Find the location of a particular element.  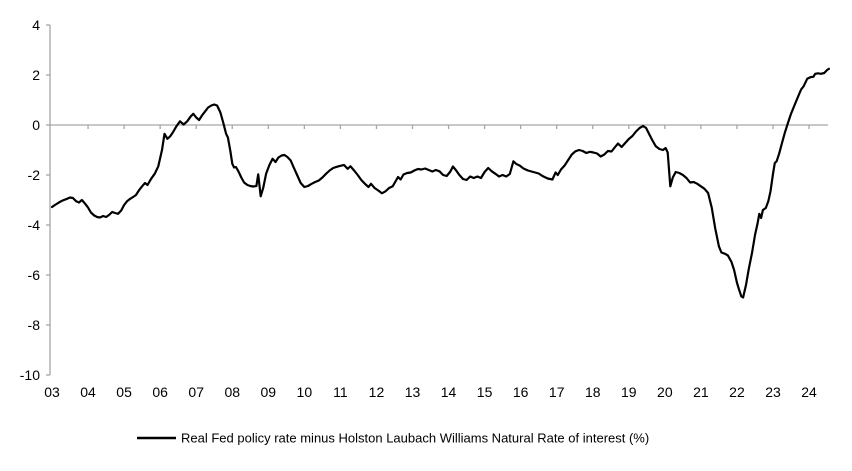

x-tick-label: 10 is located at coordinates (305, 392).